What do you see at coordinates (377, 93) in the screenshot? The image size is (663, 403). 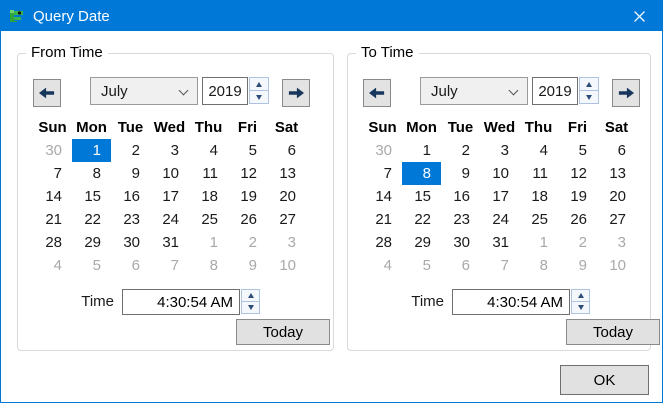 I see `to-prev-month-button` at bounding box center [377, 93].